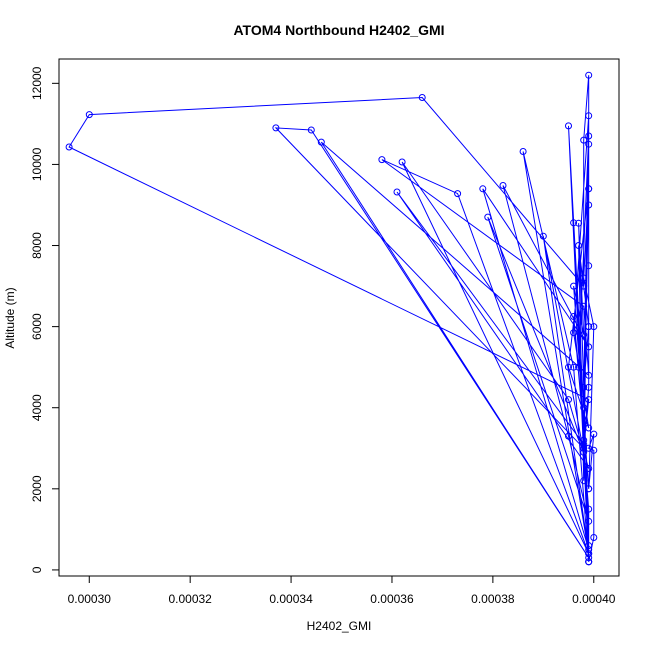 The width and height of the screenshot is (650, 650). Describe the element at coordinates (291, 599) in the screenshot. I see `x-tick-label: 0.00034` at that location.